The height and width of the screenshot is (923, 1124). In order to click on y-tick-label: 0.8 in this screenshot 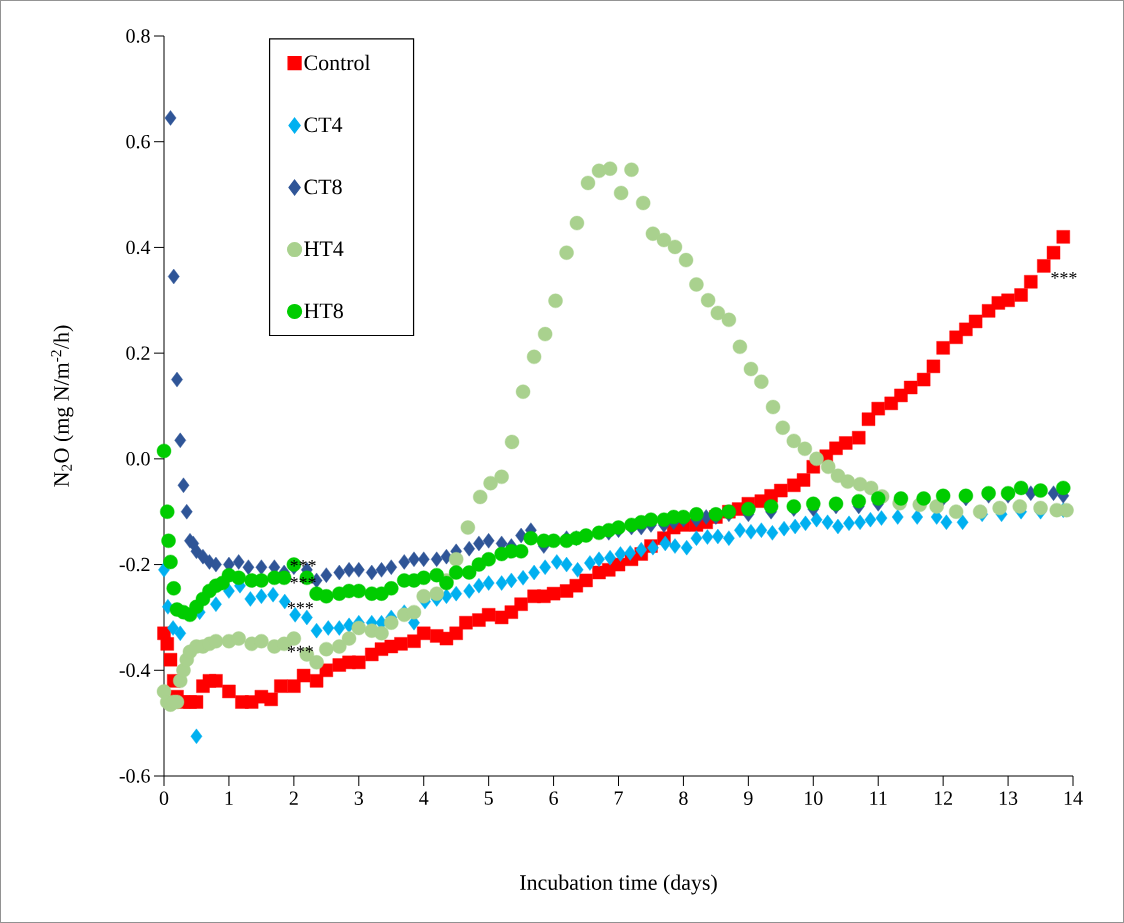, I will do `click(138, 36)`.